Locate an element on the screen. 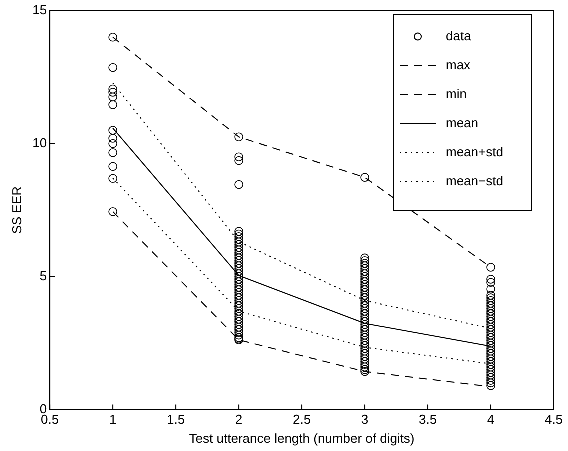 This screenshot has height=451, width=568. legend-label: max is located at coordinates (459, 64).